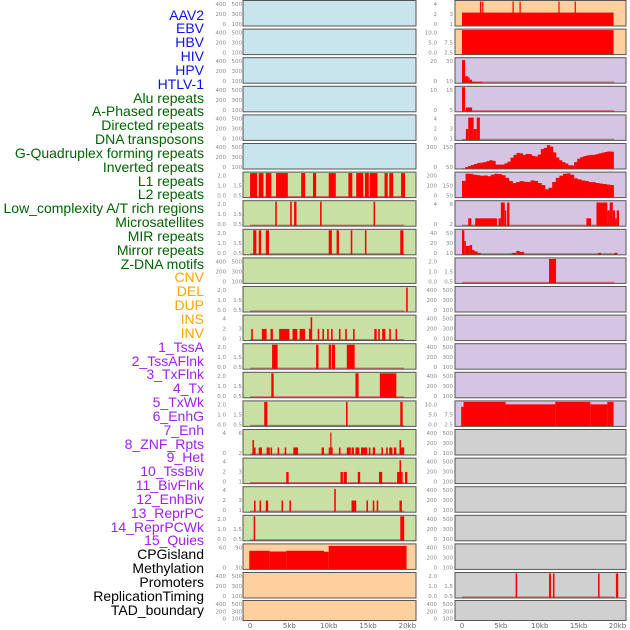 This screenshot has width=630, height=630. I want to click on track-panel: 0 100 200 300 400 500, so click(316, 99).